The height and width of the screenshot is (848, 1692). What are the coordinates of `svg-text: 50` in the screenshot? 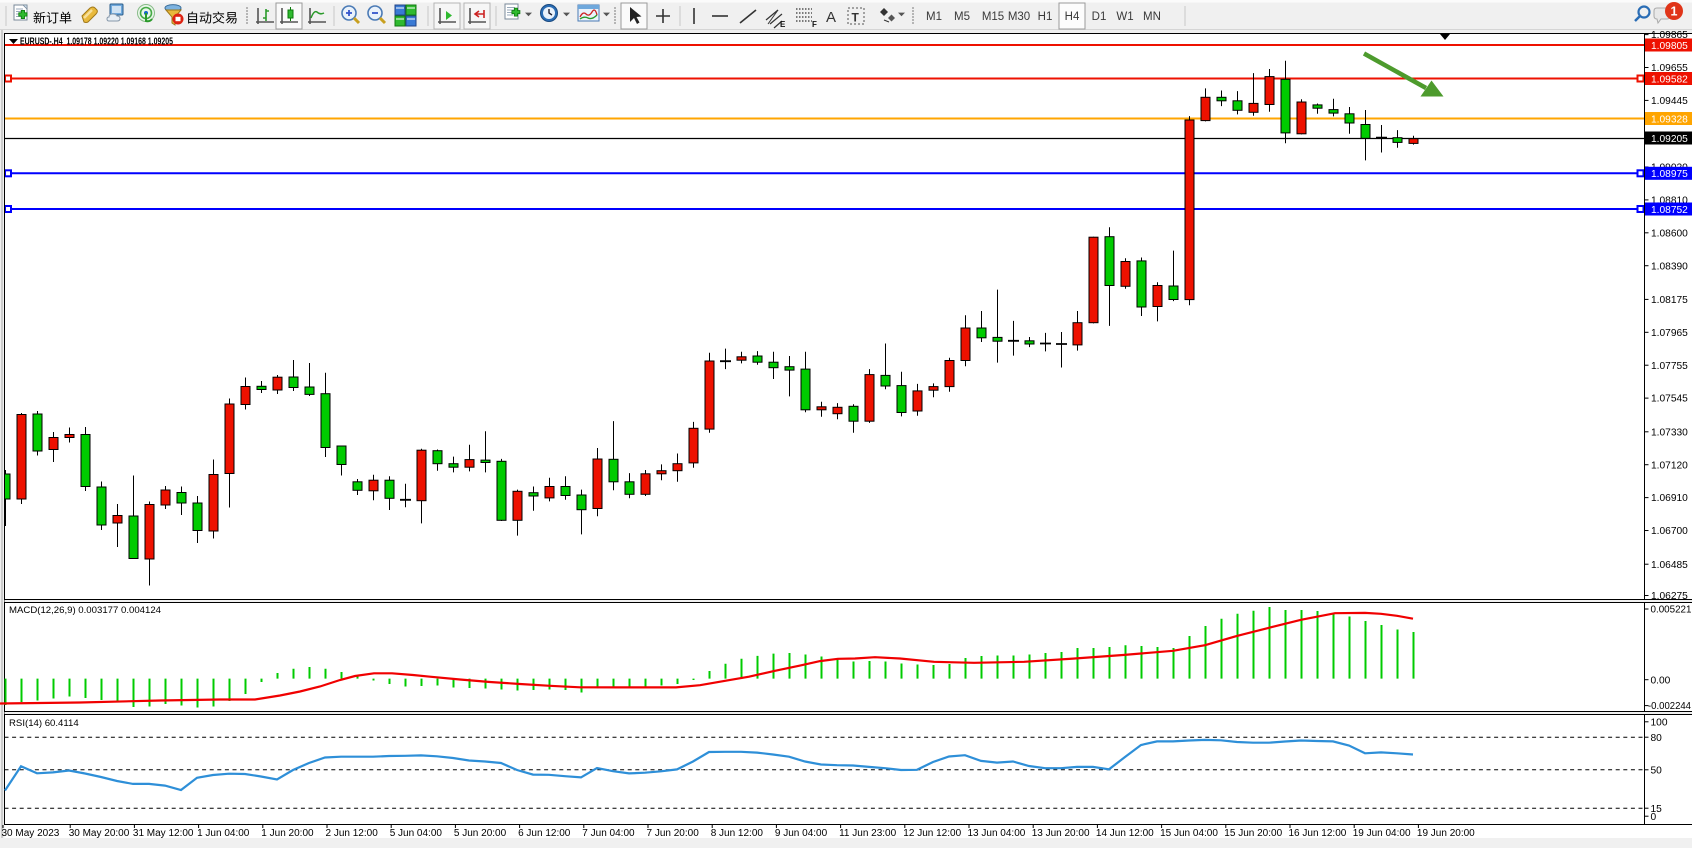 It's located at (1657, 770).